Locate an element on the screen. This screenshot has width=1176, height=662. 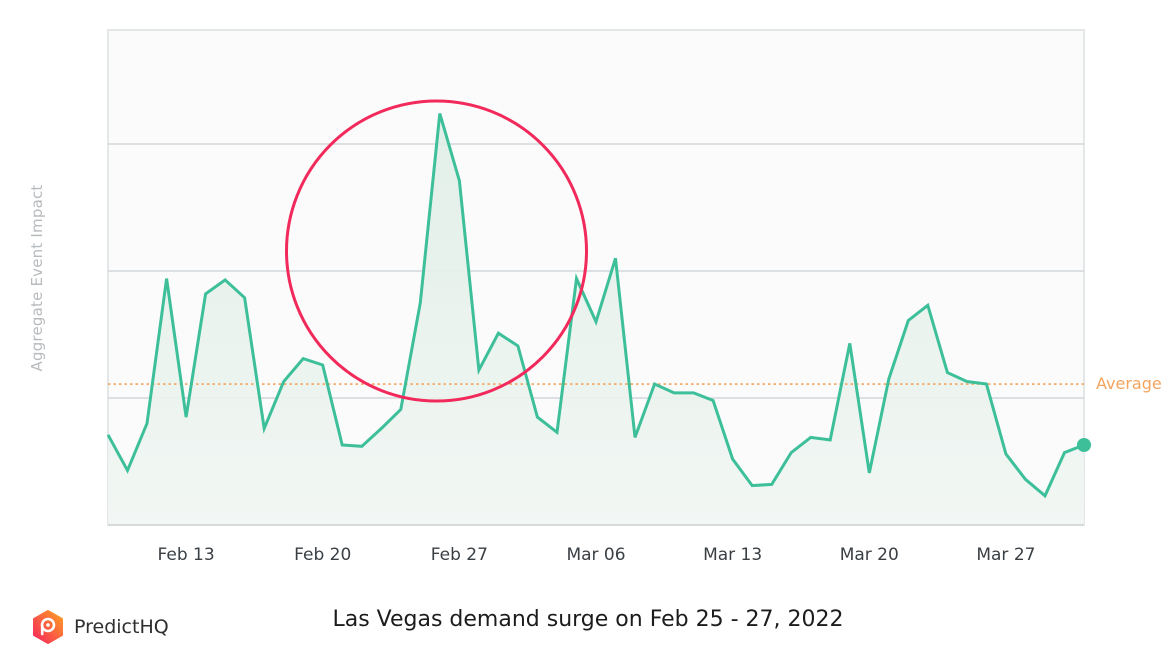
x-tick-label: Mar 27 is located at coordinates (1006, 555).